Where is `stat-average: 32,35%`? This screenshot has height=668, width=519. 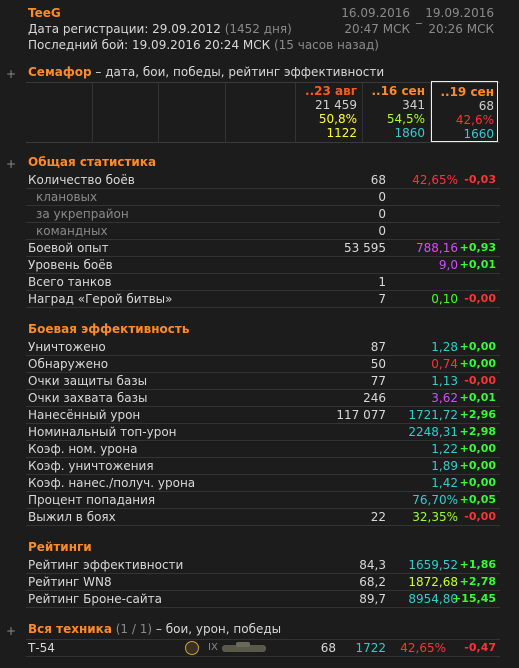 stat-average: 32,35% is located at coordinates (435, 517).